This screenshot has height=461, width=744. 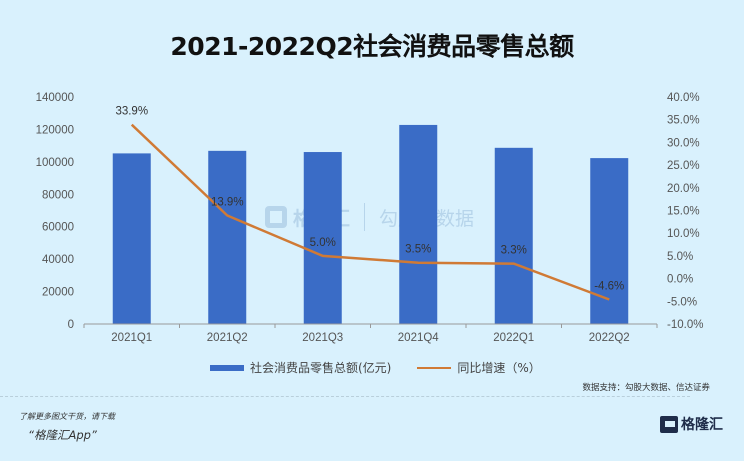 I want to click on right-tick-label: -5.0%, so click(x=682, y=302).